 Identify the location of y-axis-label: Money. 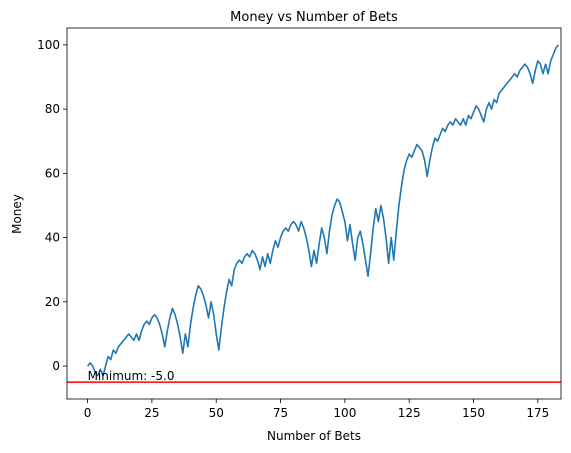
(17, 214).